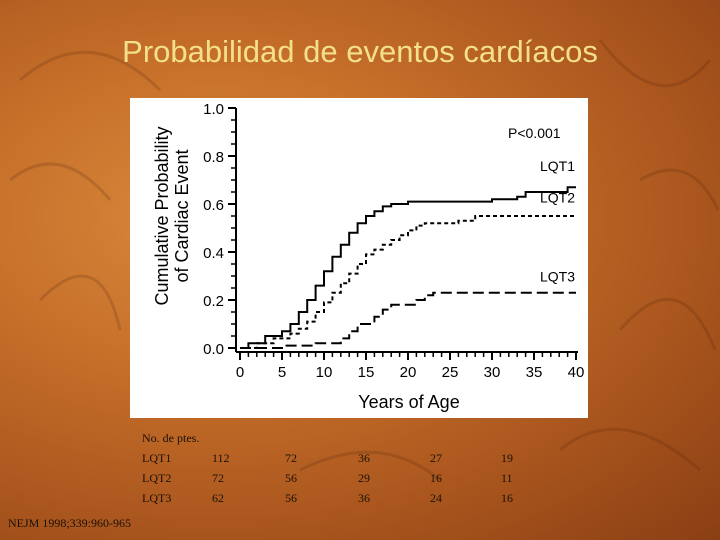 The height and width of the screenshot is (540, 720). What do you see at coordinates (213, 253) in the screenshot?
I see `y-tick-label: 0.4` at bounding box center [213, 253].